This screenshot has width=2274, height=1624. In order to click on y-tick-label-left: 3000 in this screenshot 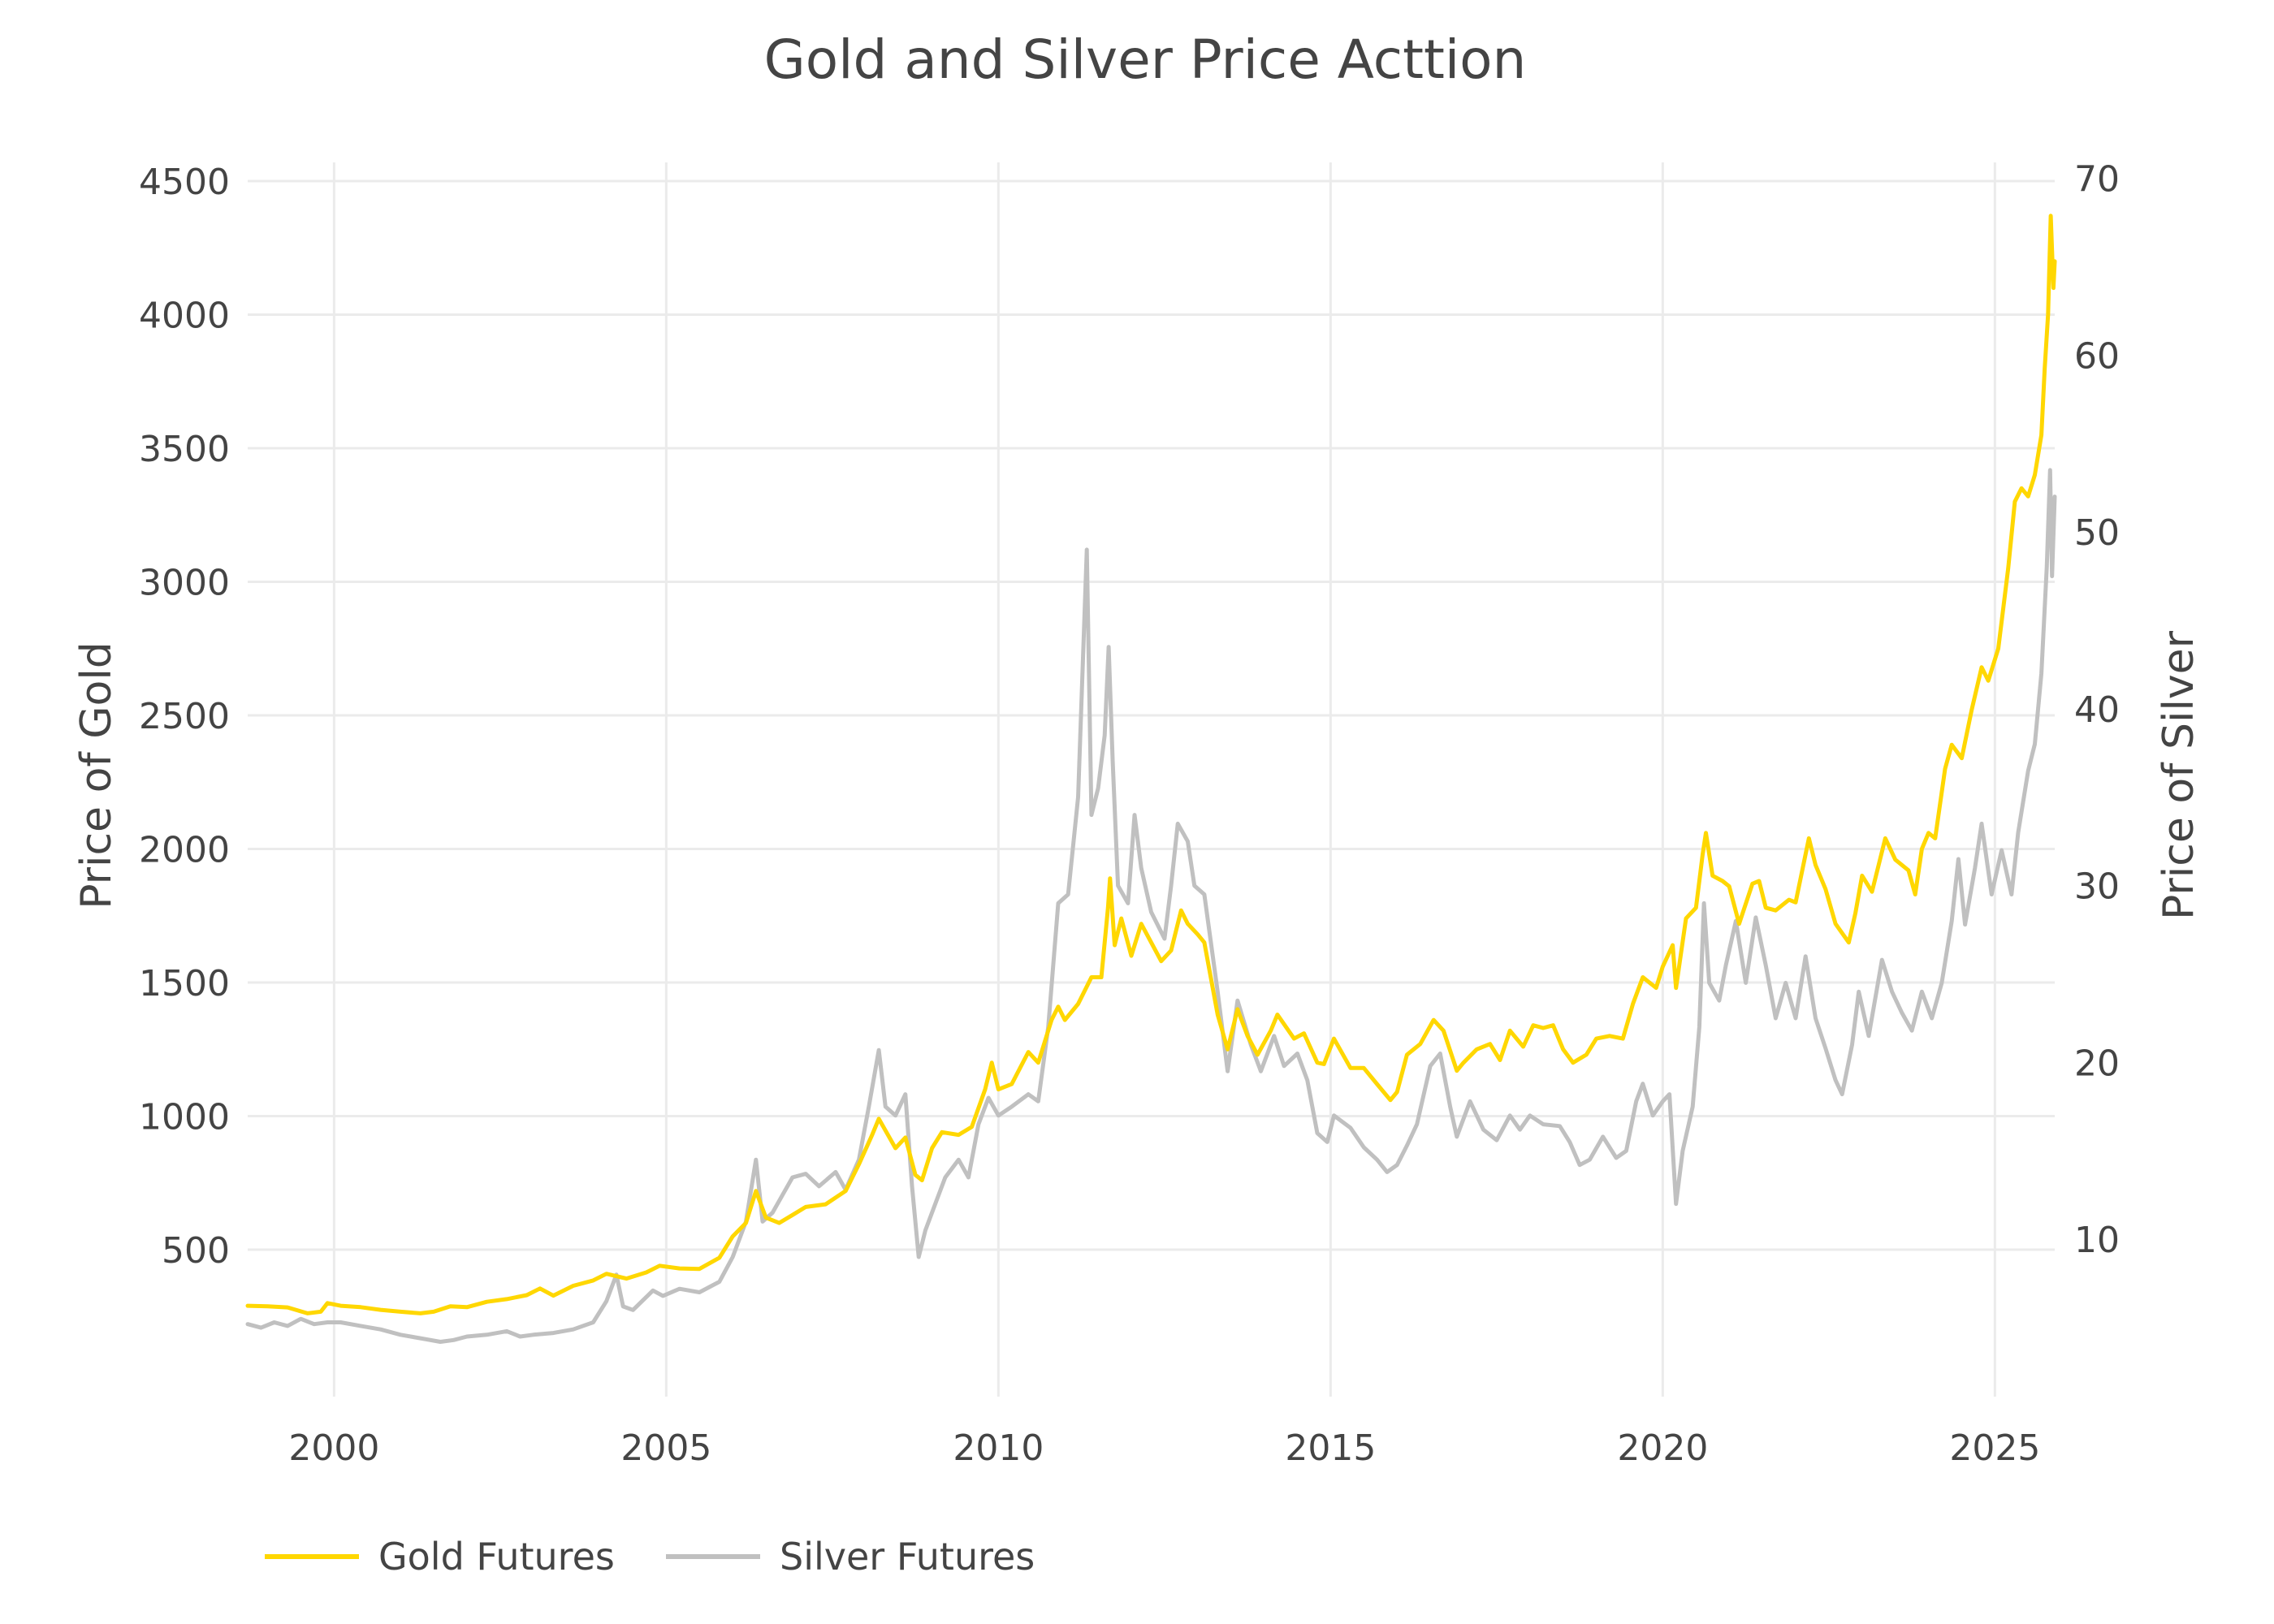, I will do `click(185, 583)`.